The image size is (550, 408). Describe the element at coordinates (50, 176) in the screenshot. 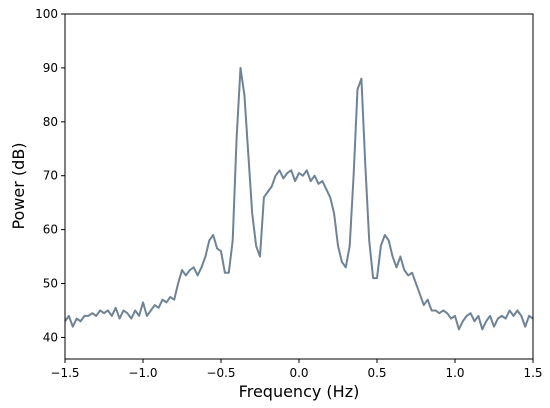

I see `y-tick-label: 70` at that location.